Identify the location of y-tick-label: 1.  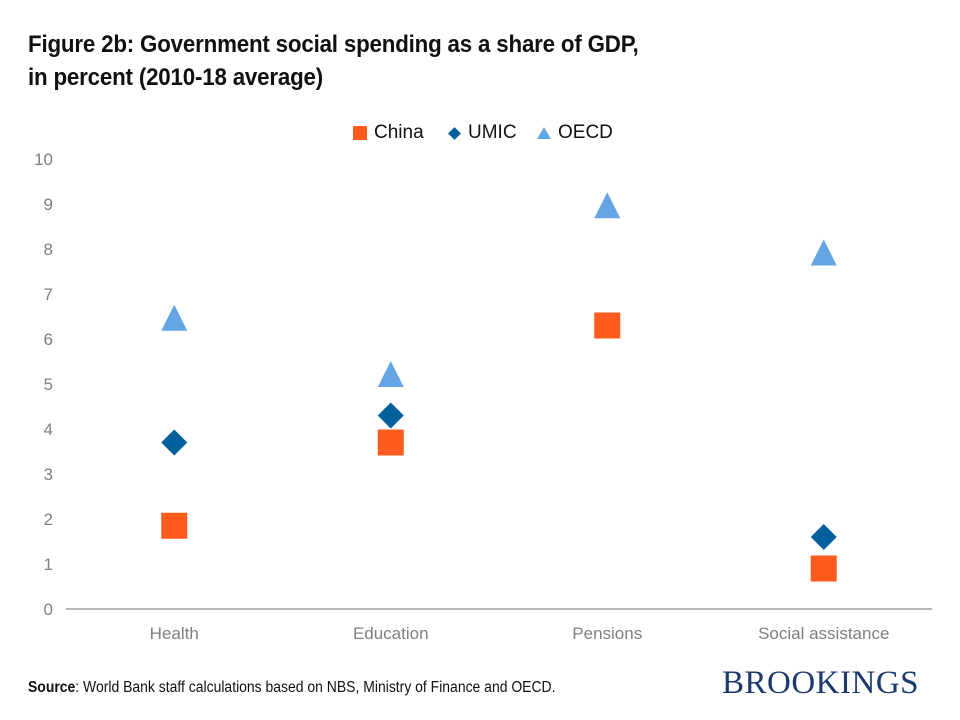
(48, 564).